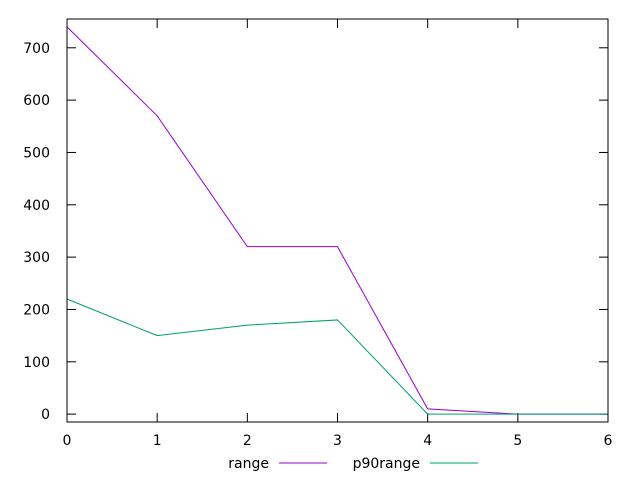 This screenshot has height=480, width=640. Describe the element at coordinates (248, 464) in the screenshot. I see `legend-label-range: range` at that location.